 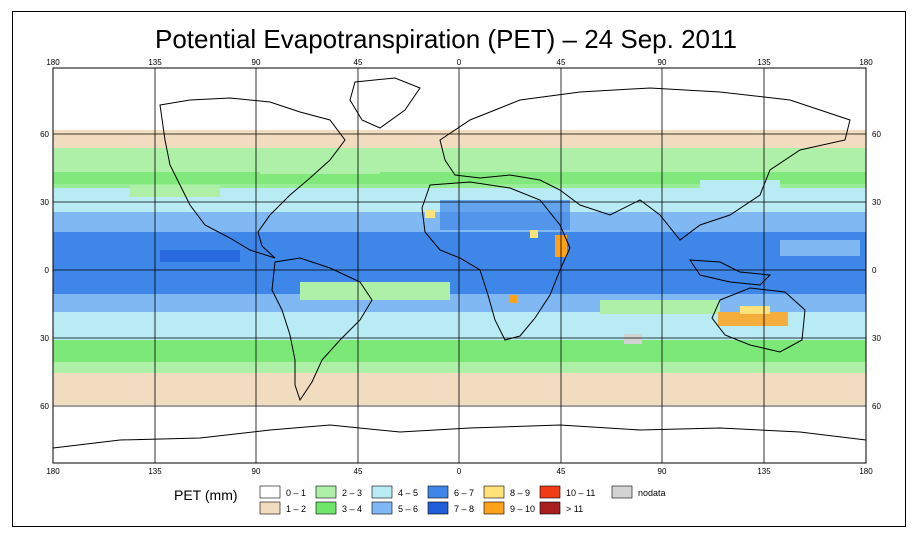 What do you see at coordinates (206, 495) in the screenshot?
I see `legend-title: PET (mm)` at bounding box center [206, 495].